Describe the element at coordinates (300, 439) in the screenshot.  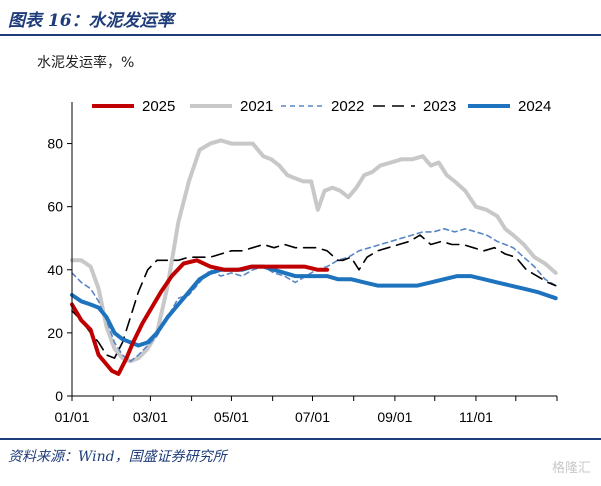
I see `footer-rule` at that location.